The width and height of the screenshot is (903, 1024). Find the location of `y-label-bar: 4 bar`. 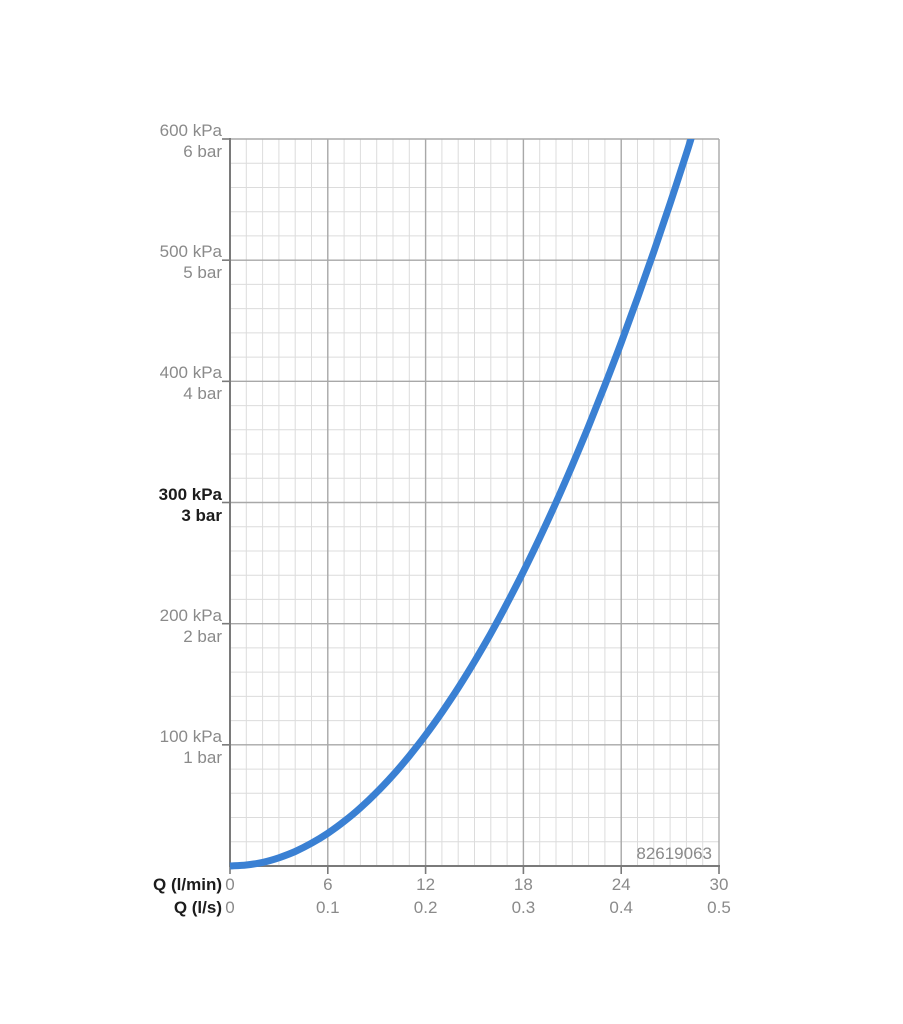

y-label-bar: 4 bar is located at coordinates (202, 394).